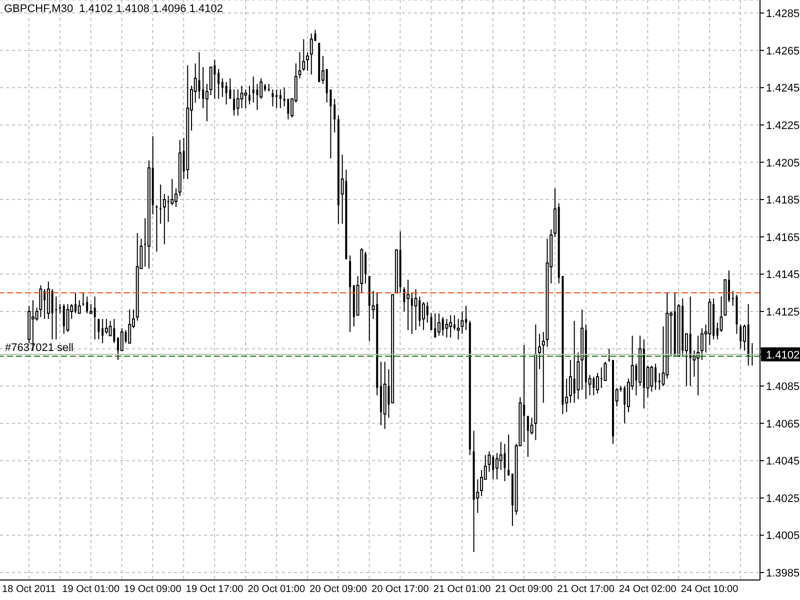  I want to click on y-tick-label: 1.4102, so click(783, 355).